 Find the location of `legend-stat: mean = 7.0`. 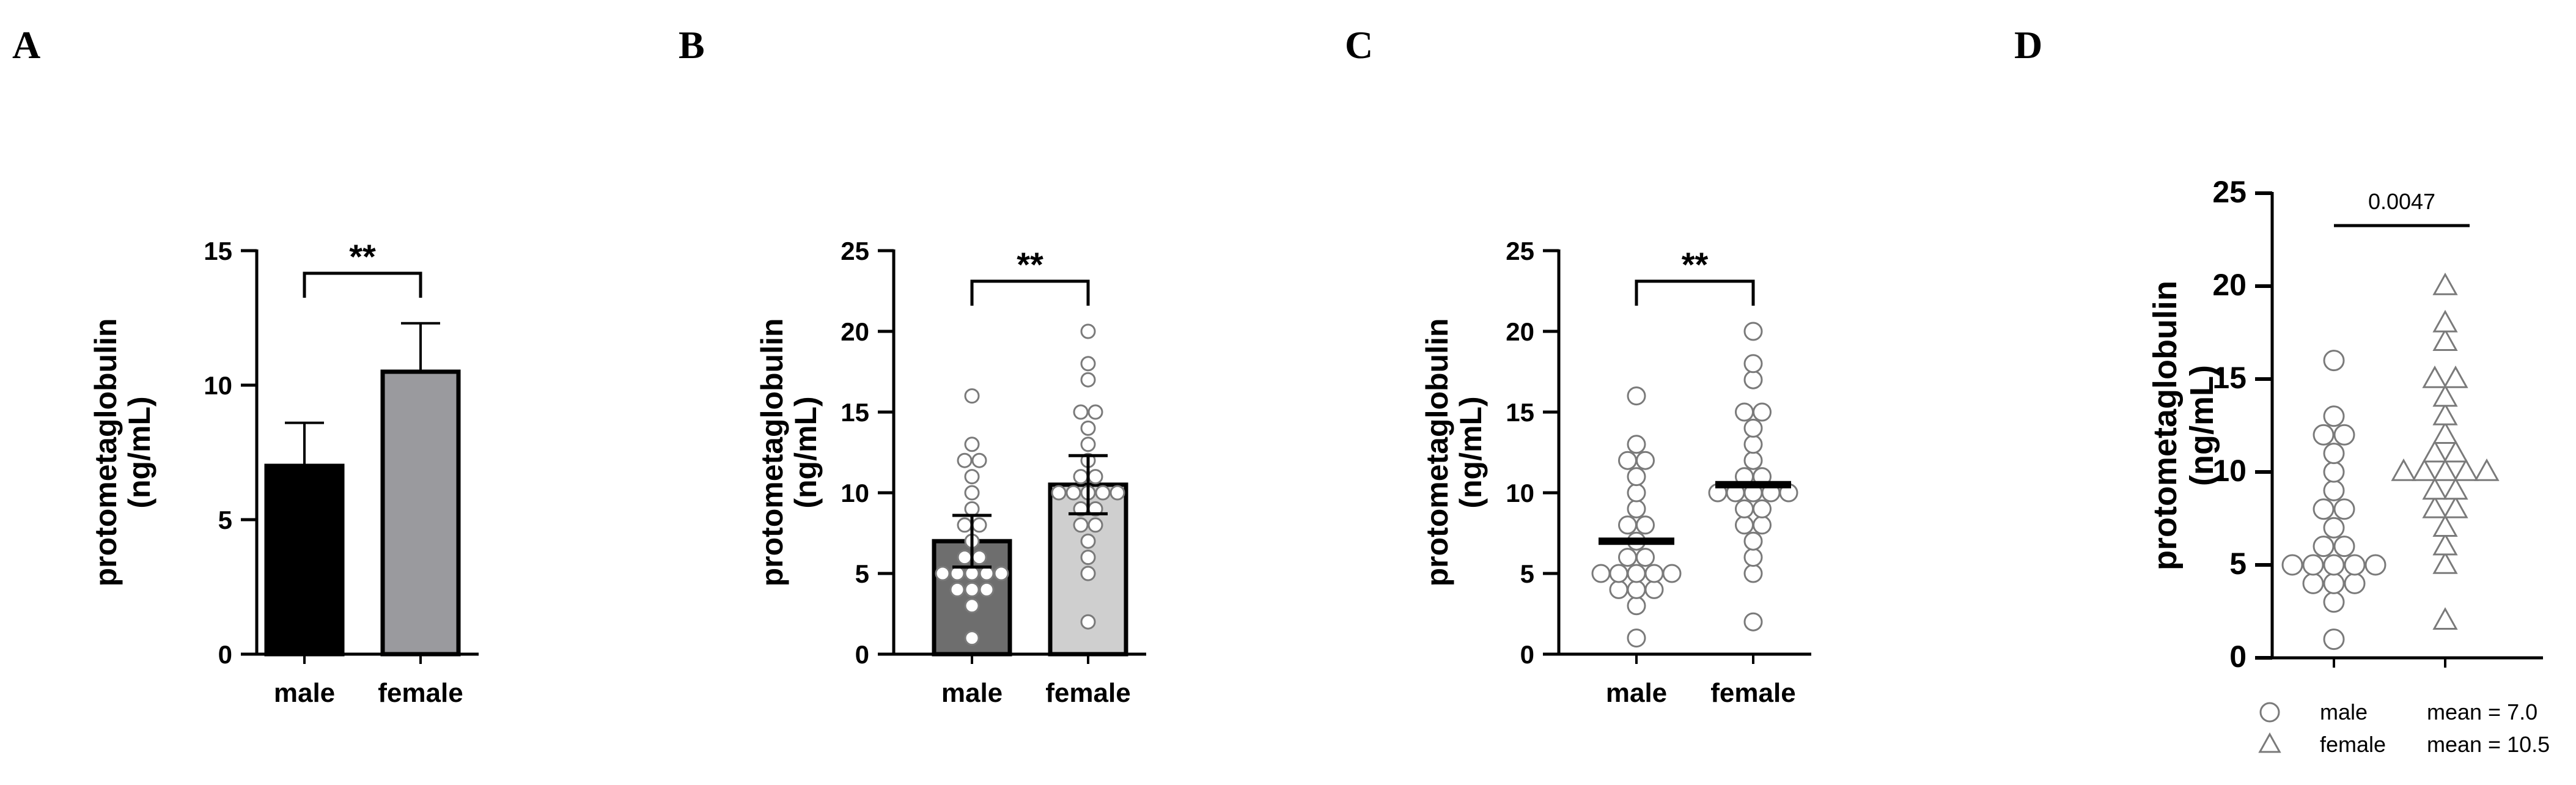

legend-stat: mean = 7.0 is located at coordinates (2482, 712).